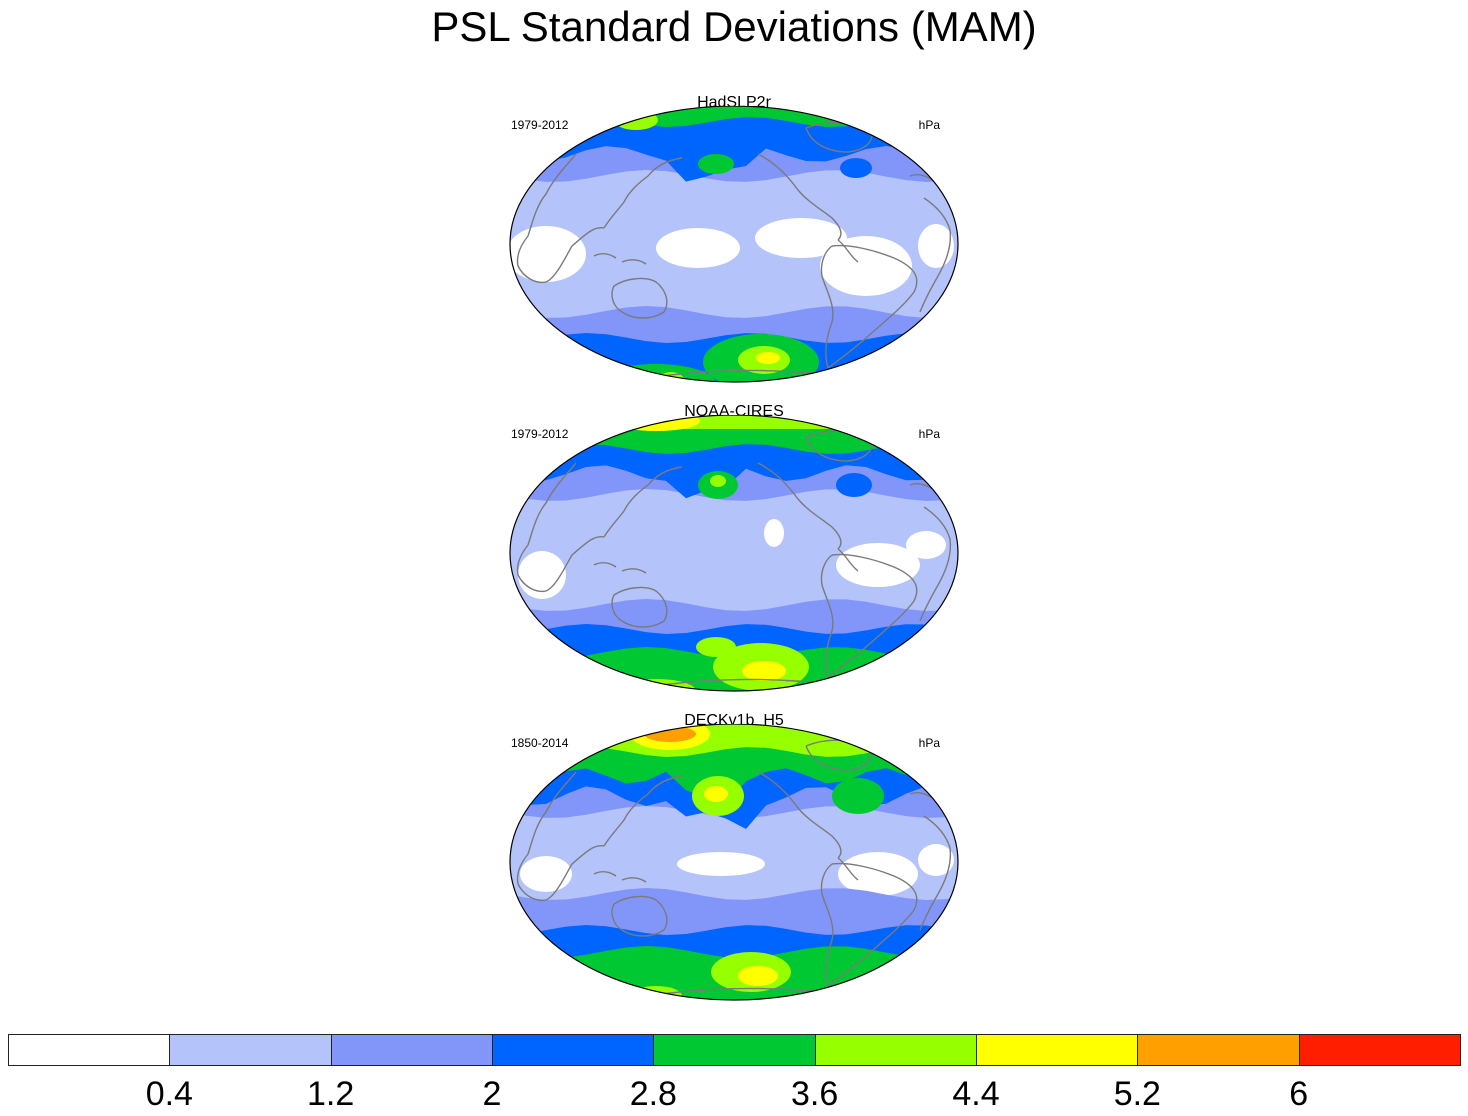  Describe the element at coordinates (1137, 1094) in the screenshot. I see `colorbar-tick-label: 5.2` at that location.